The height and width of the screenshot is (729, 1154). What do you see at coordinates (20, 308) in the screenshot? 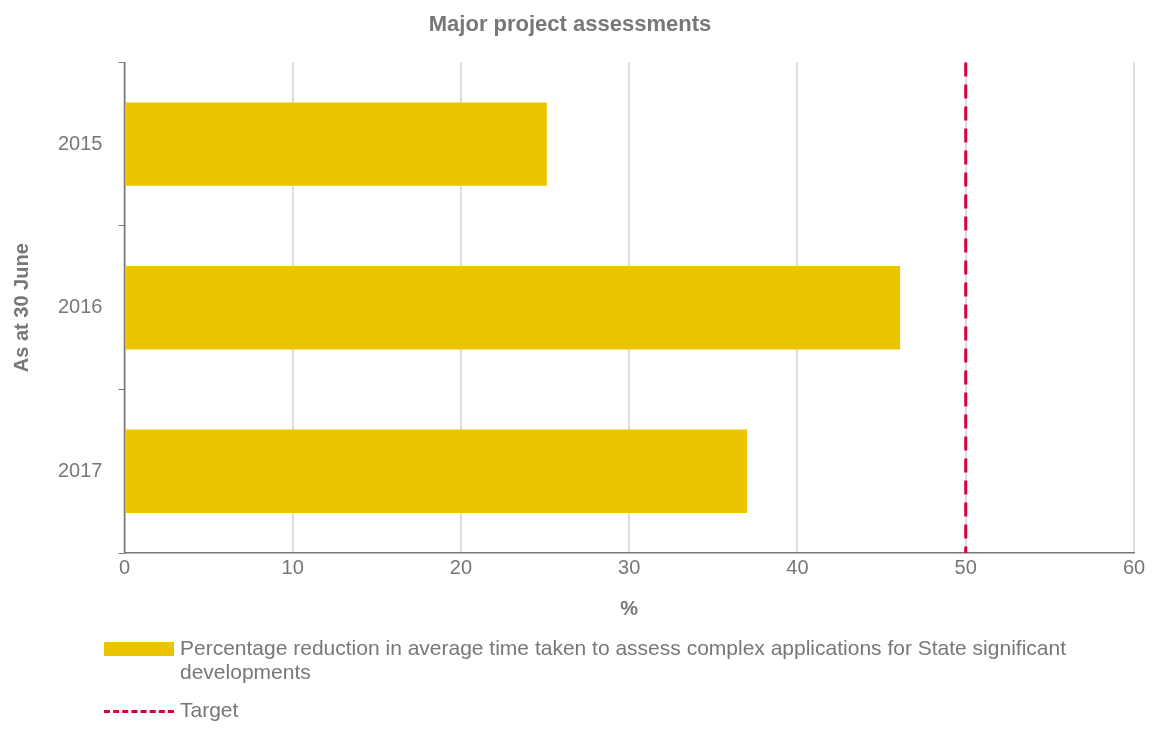
I see `y-axis-title: As at 30 June` at bounding box center [20, 308].